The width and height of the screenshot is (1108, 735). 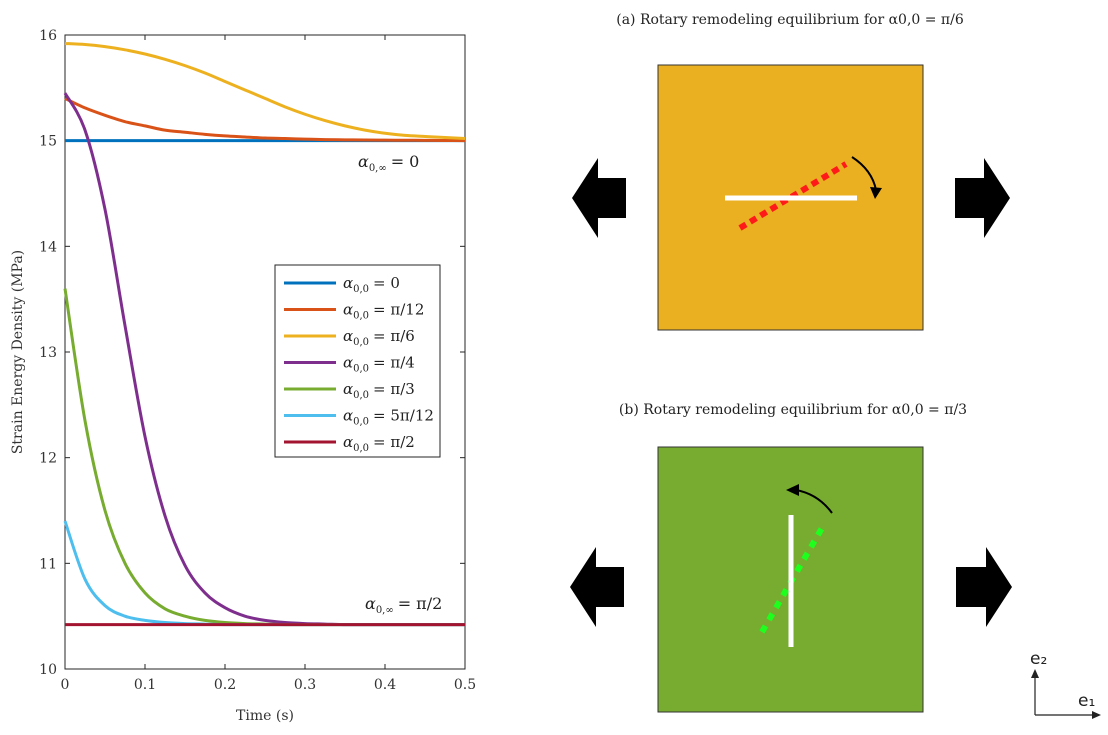 I want to click on x-axis-label: Time (s), so click(x=265, y=716).